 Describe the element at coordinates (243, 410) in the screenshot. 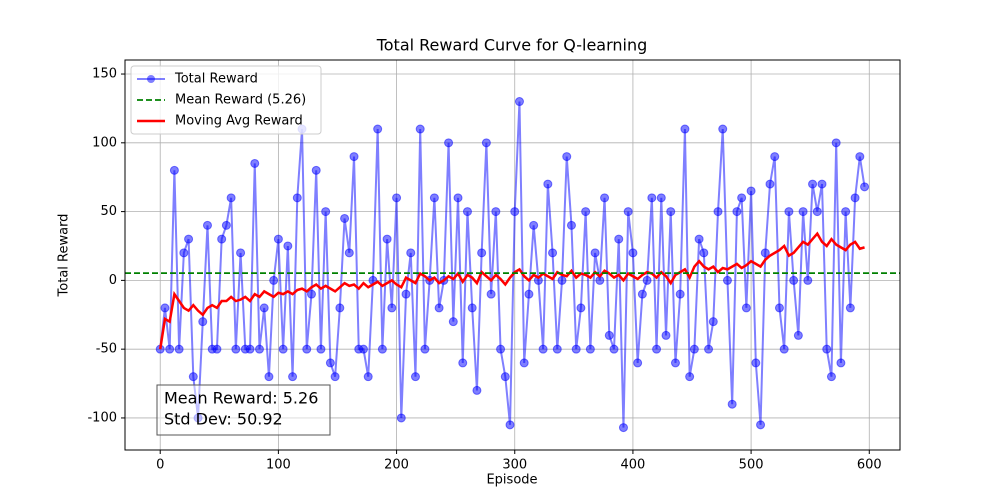

I see `stats-box` at that location.